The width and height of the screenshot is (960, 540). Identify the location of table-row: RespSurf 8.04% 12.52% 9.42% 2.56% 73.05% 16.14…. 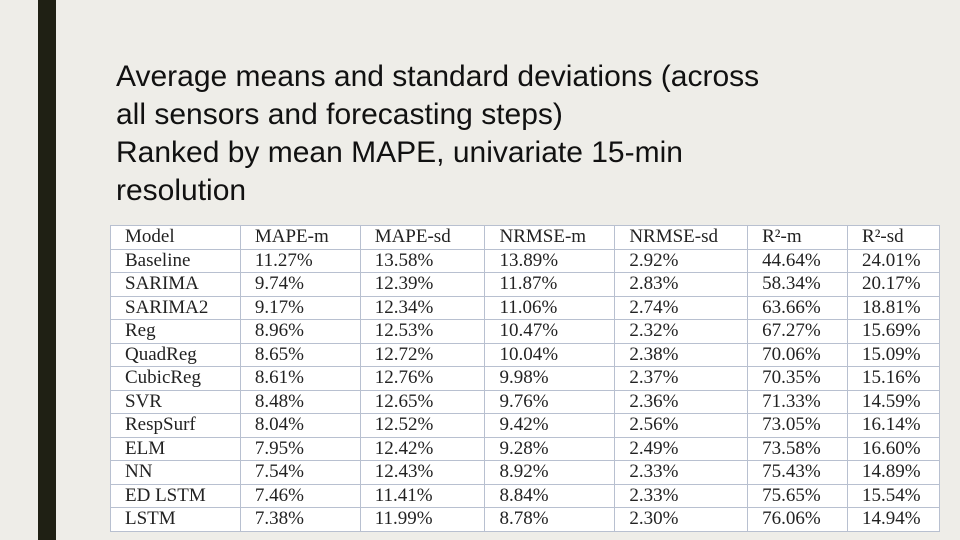
(525, 425).